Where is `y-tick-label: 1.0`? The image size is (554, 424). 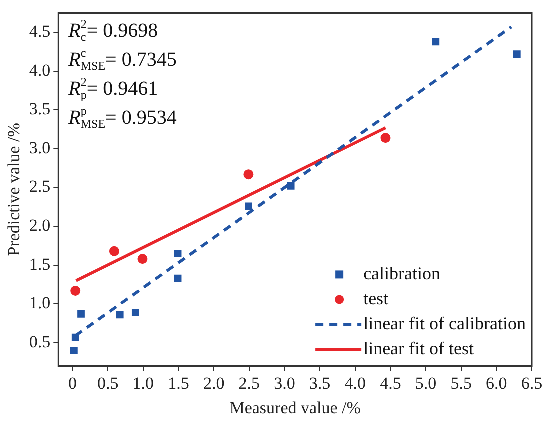 y-tick-label: 1.0 is located at coordinates (40, 303).